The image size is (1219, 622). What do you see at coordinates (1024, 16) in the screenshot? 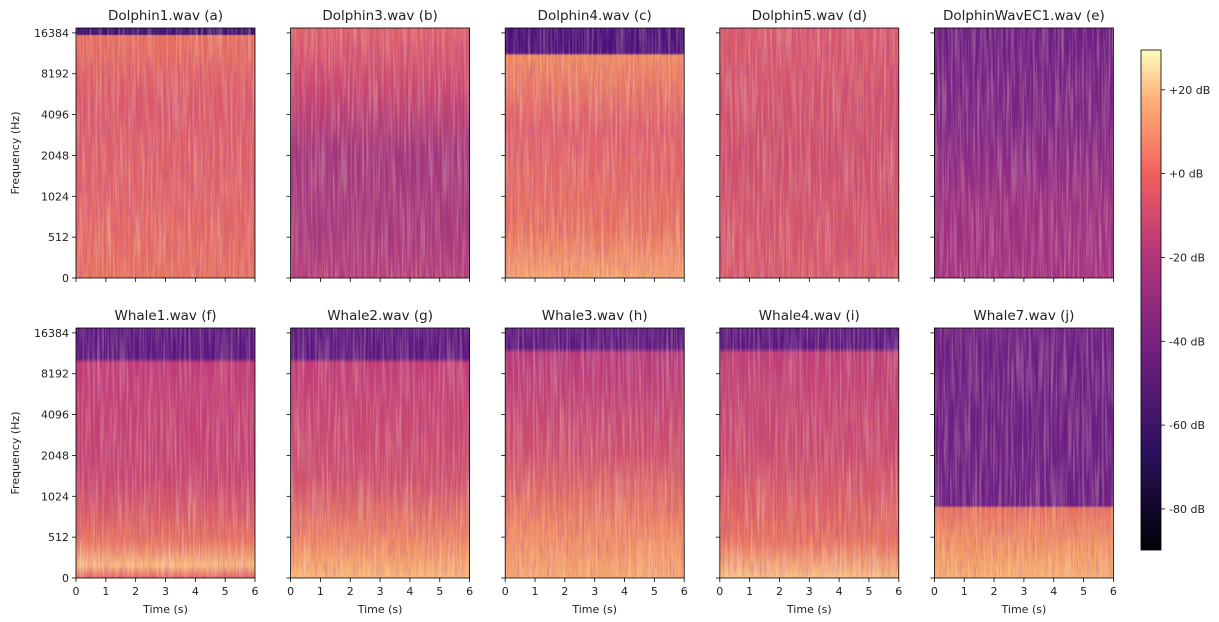
I see `panel-title: DolphinWavEC1.wav (e)` at bounding box center [1024, 16].